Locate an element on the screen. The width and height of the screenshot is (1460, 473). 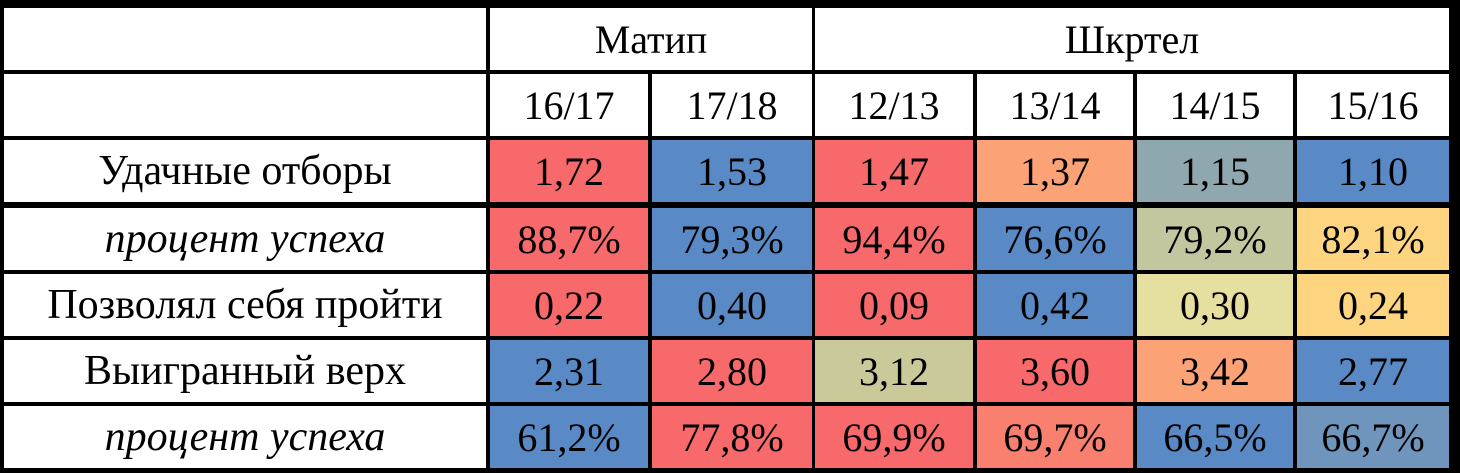
value-cell: 61,2% is located at coordinates (569, 437).